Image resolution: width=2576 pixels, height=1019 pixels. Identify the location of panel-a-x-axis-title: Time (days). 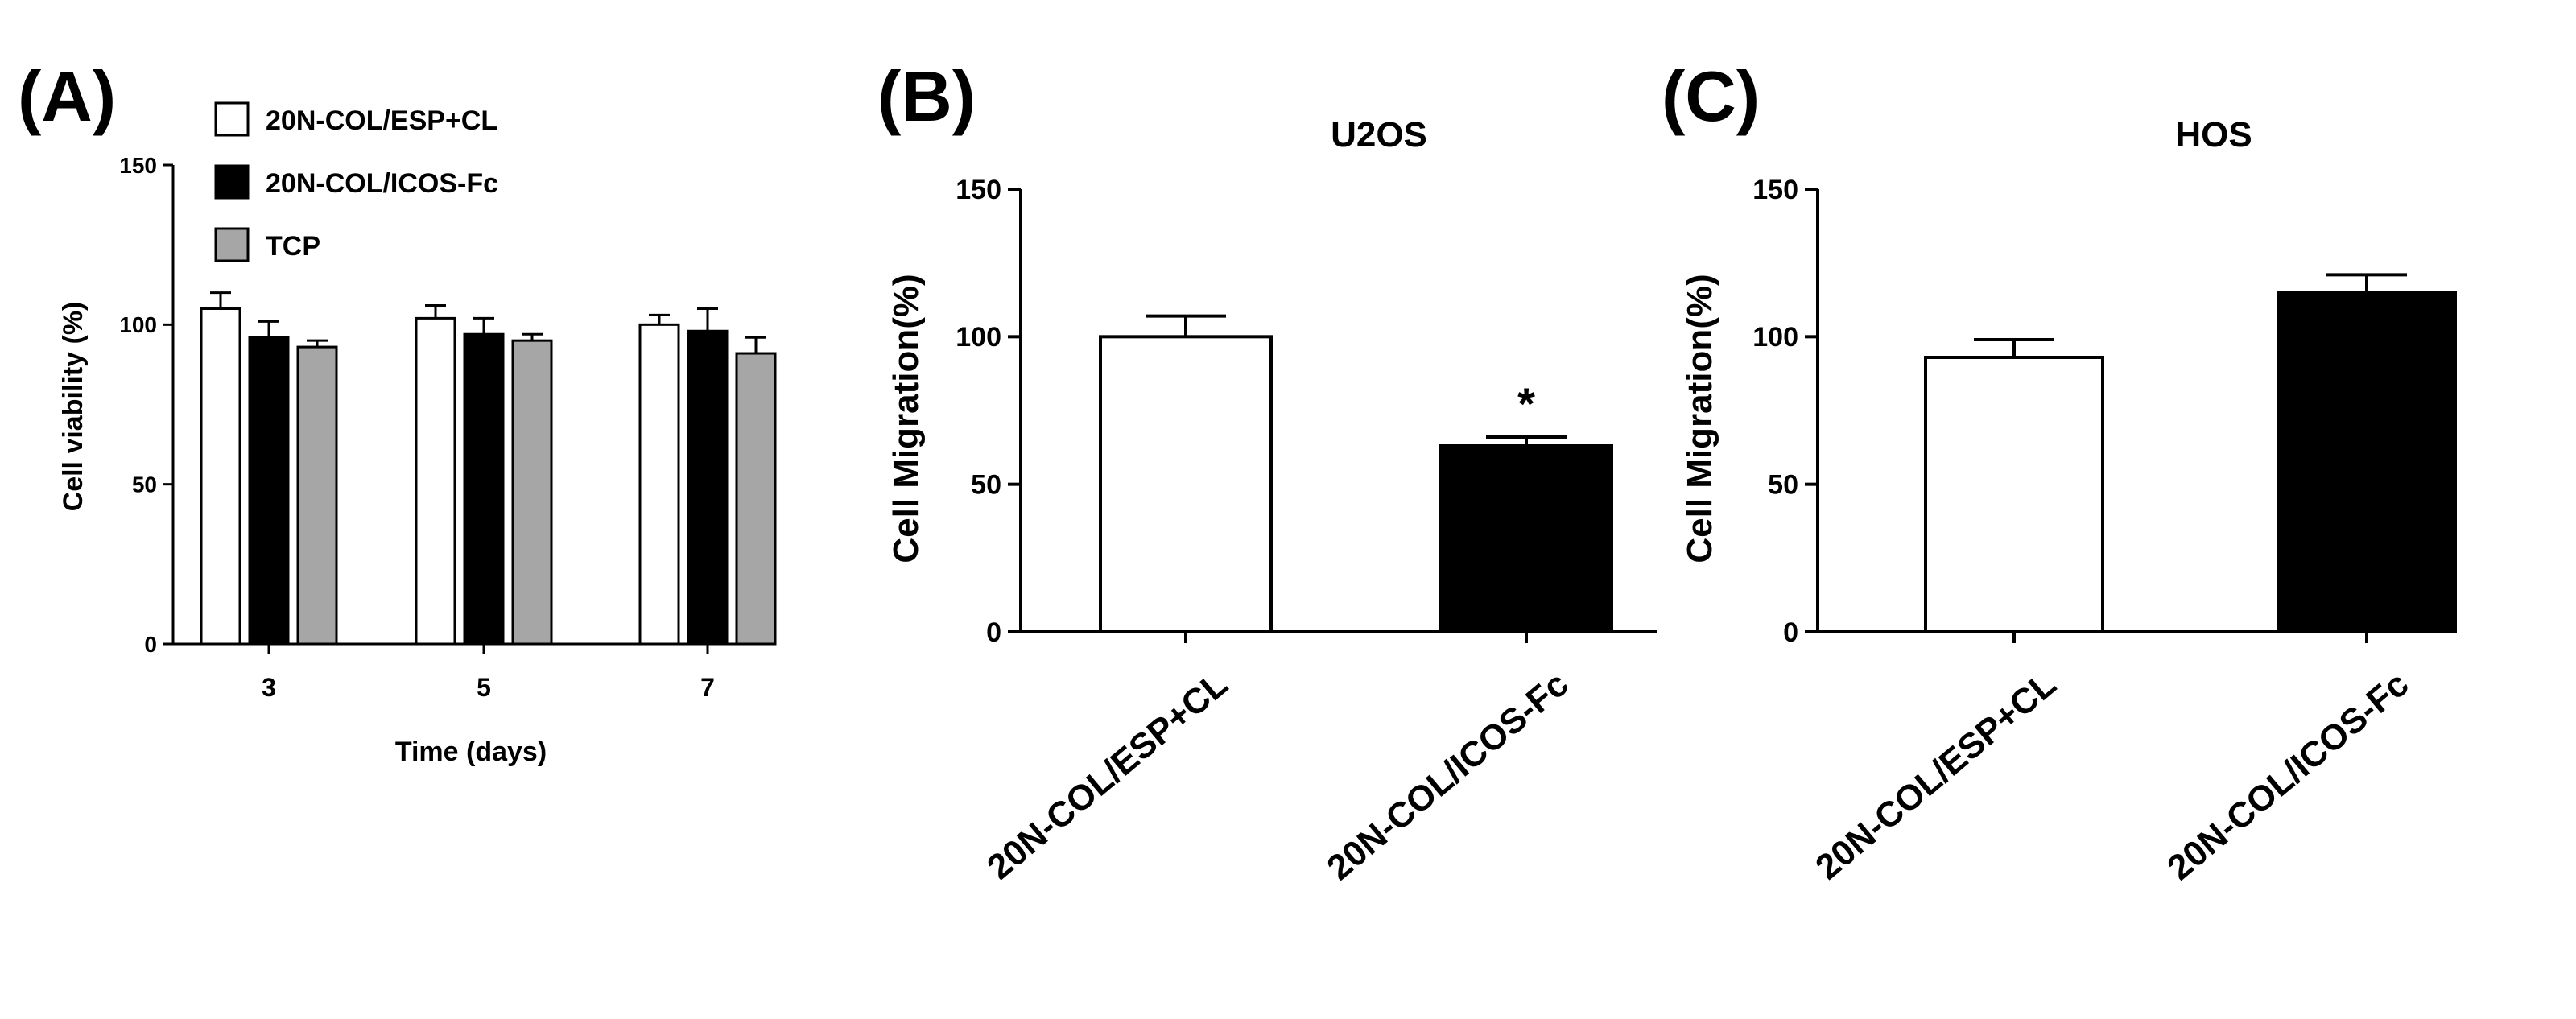
(471, 751).